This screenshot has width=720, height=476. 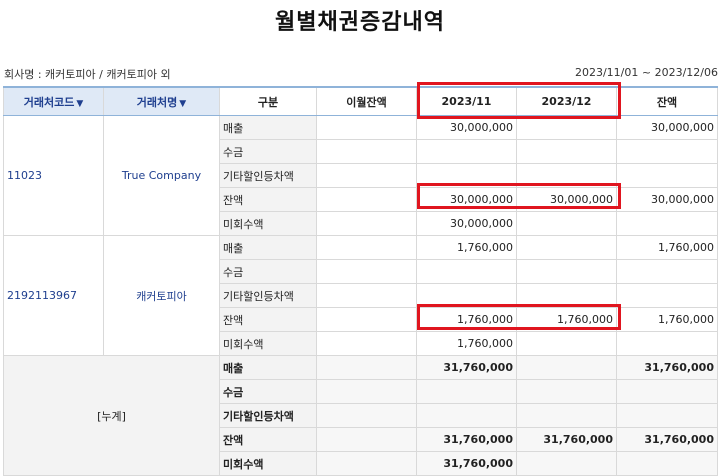 I want to click on total-row: 기타할인등차액, so click(x=361, y=415).